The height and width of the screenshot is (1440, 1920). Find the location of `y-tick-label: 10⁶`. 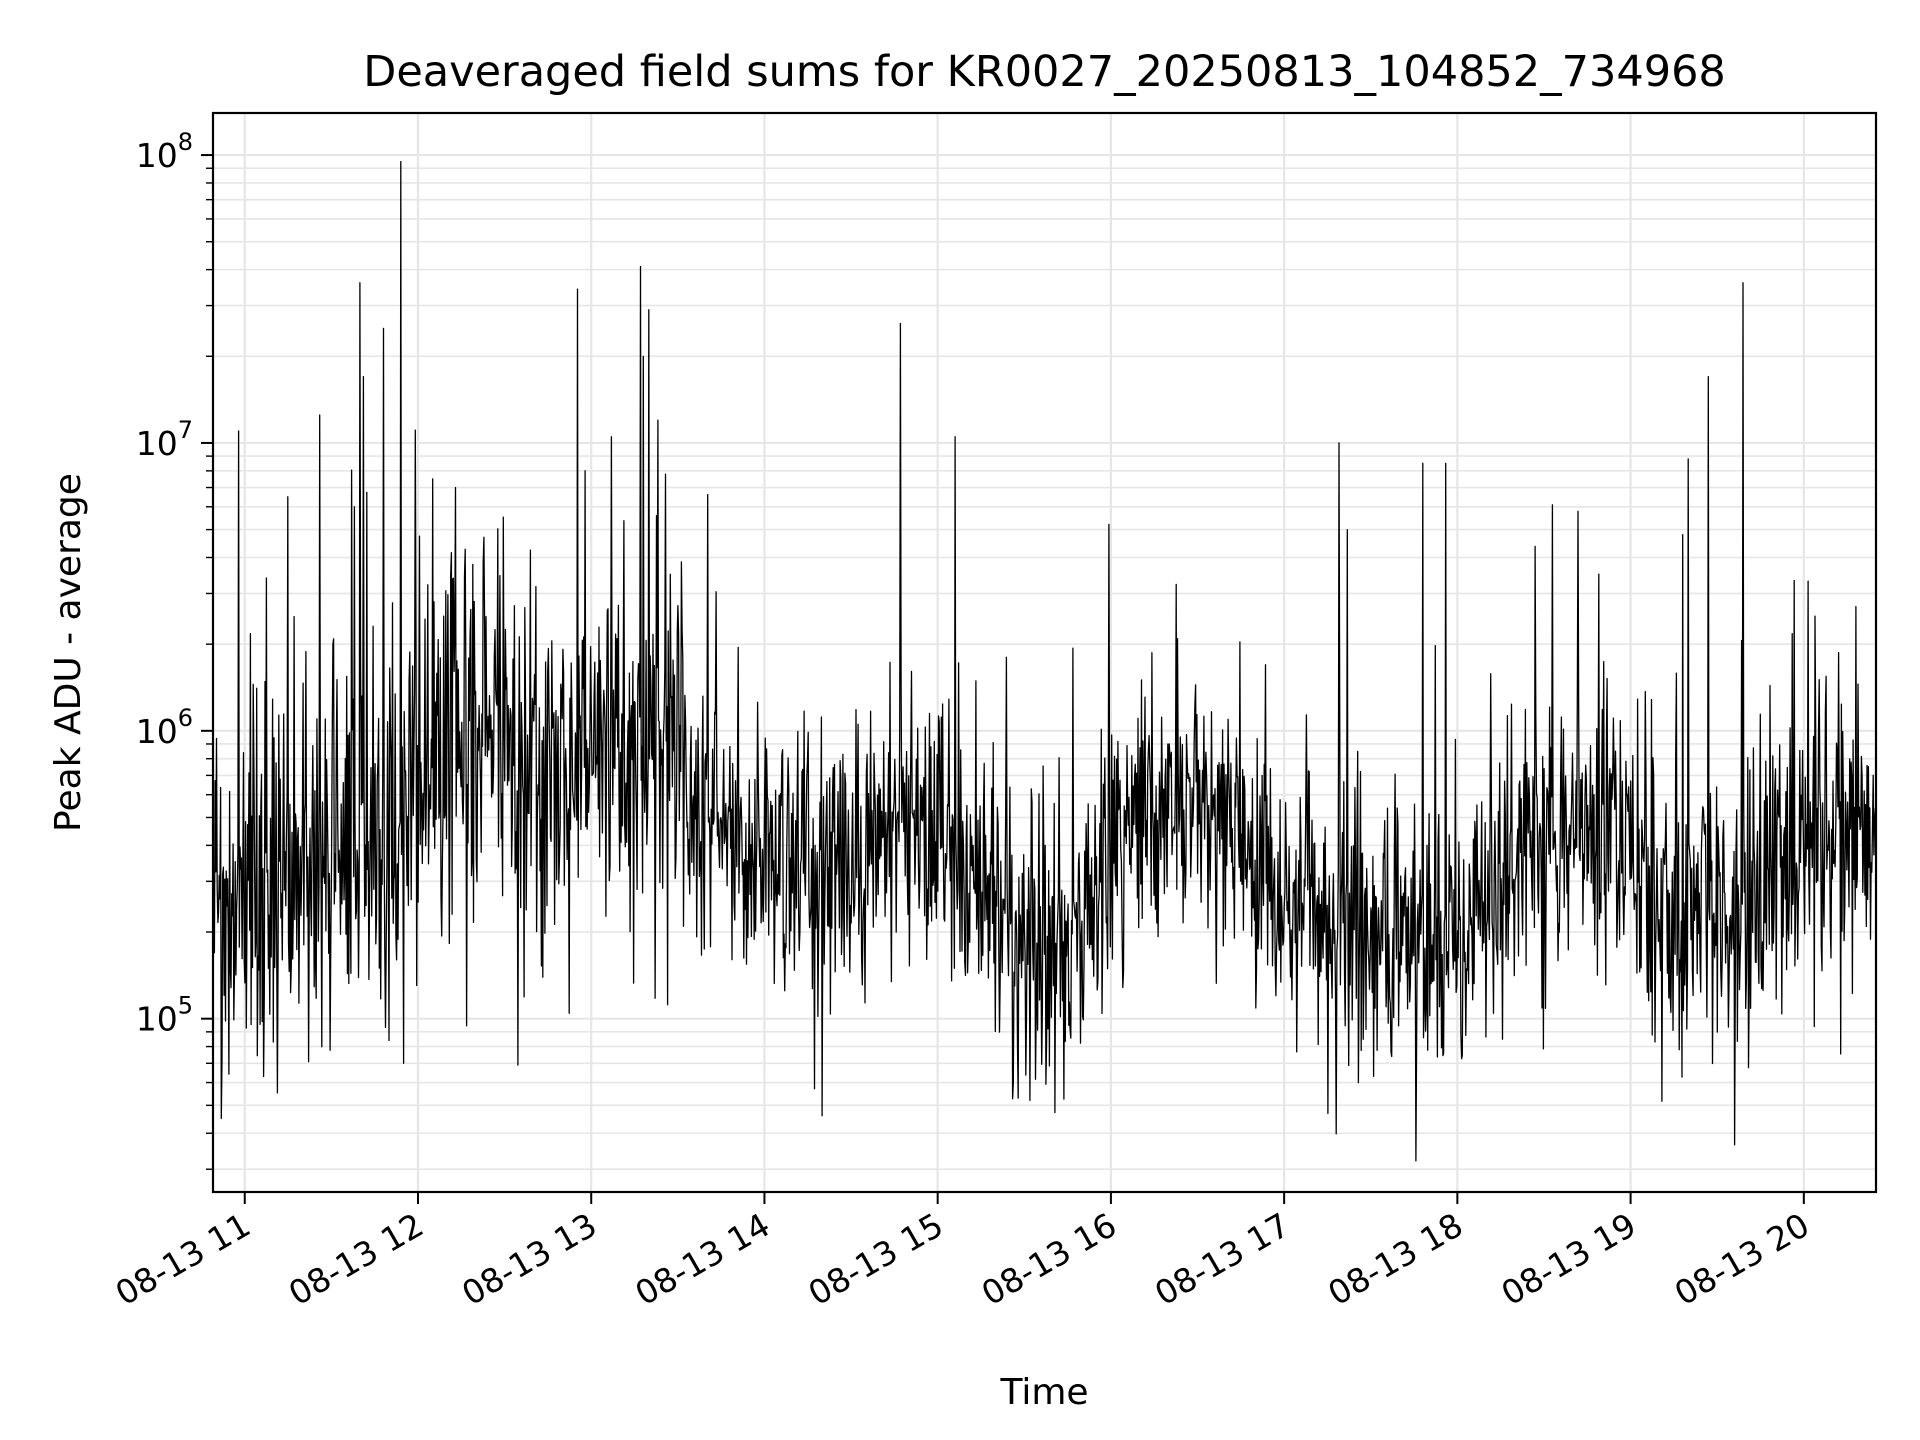

y-tick-label: 10⁶ is located at coordinates (164, 727).